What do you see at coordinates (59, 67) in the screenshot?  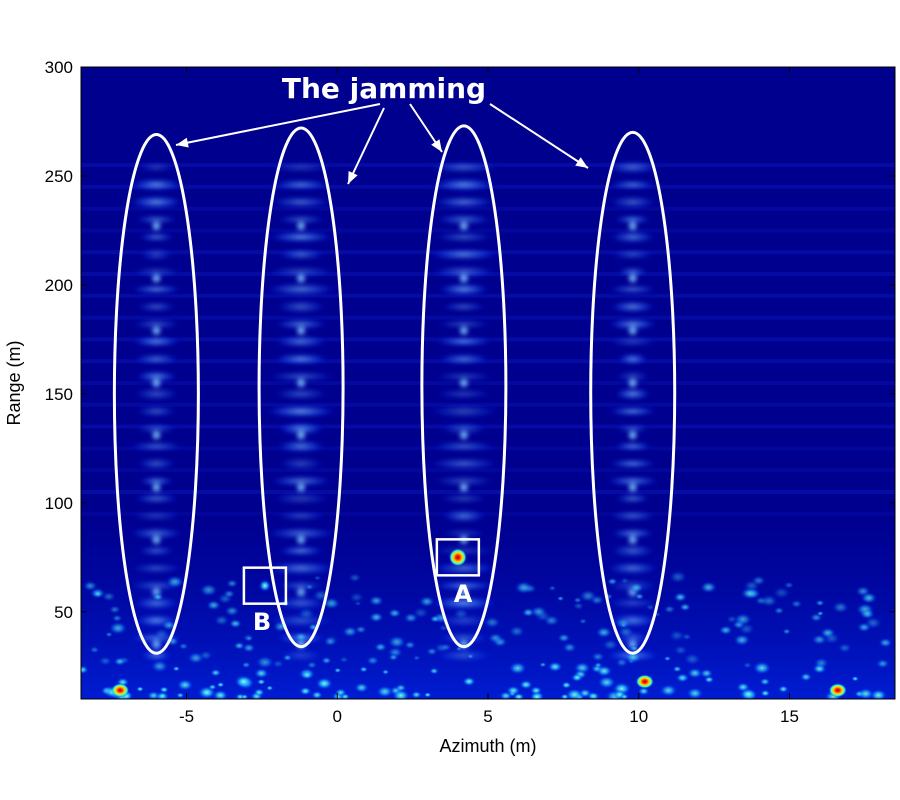 I see `y-tick-label: 300` at bounding box center [59, 67].